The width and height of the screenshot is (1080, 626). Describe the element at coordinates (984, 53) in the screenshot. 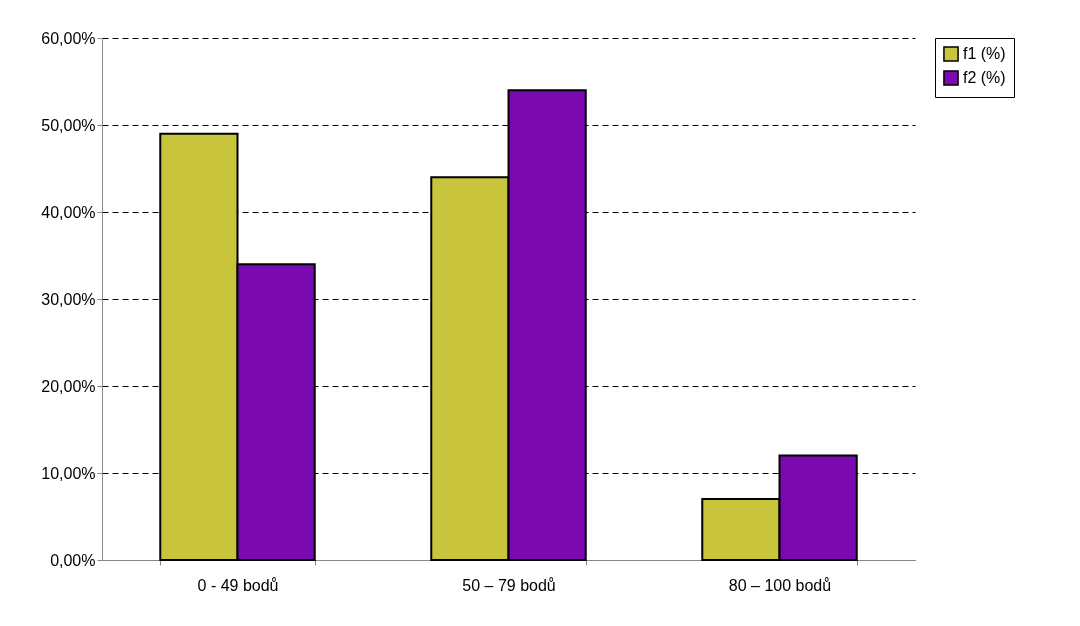

I see `legend-label: f1 (%)` at that location.